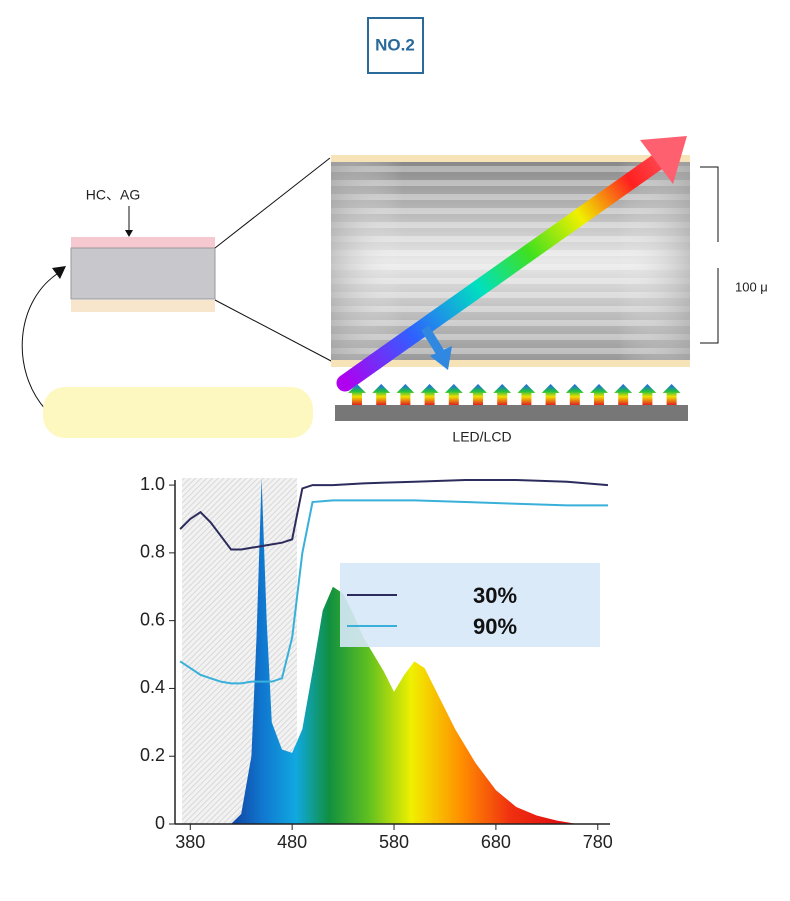 The image size is (790, 901). I want to click on layer-base, so click(143, 306).